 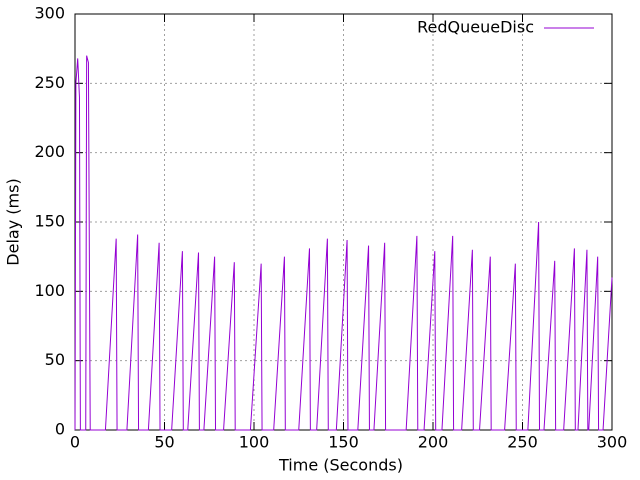 What do you see at coordinates (433, 442) in the screenshot?
I see `x-tick-label: 200` at bounding box center [433, 442].